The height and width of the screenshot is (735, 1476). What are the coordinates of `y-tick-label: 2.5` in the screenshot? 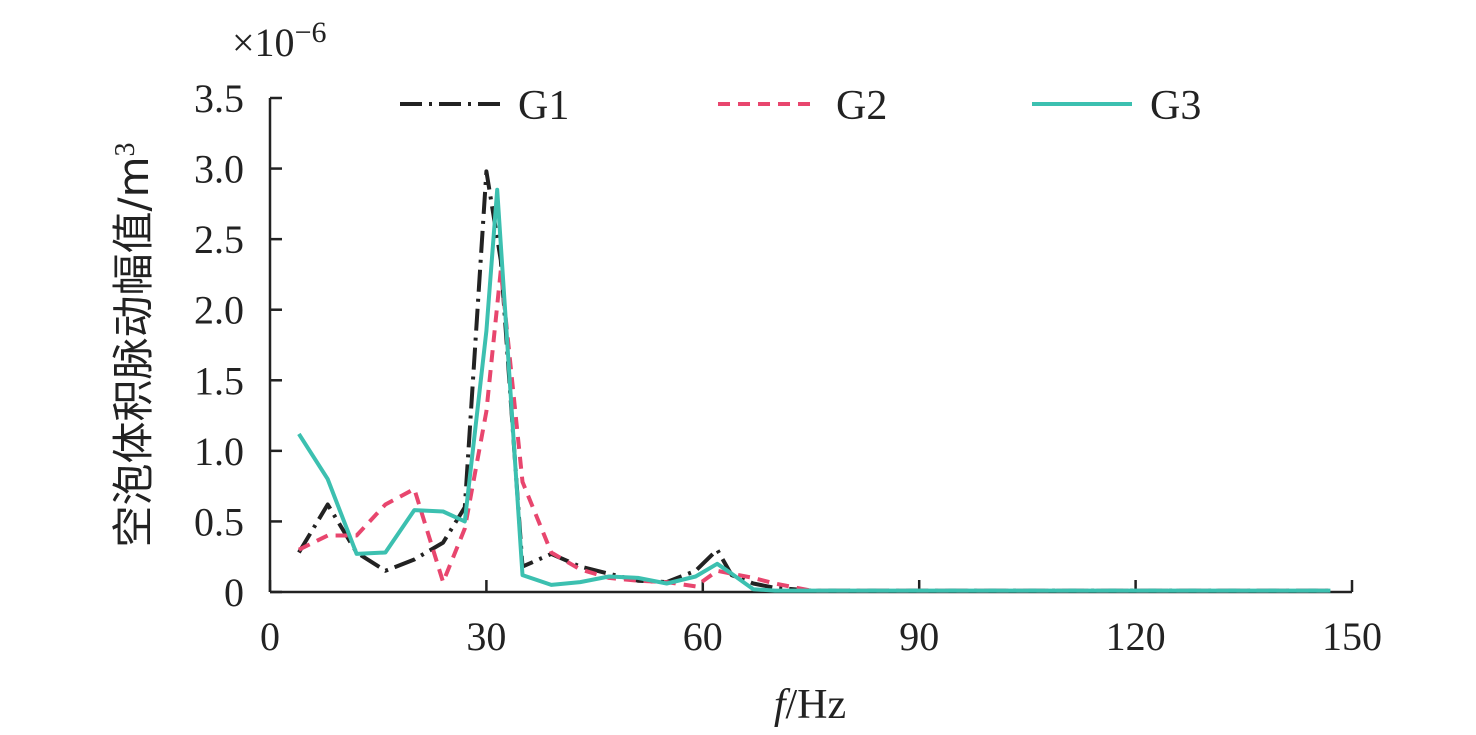 It's located at (219, 239).